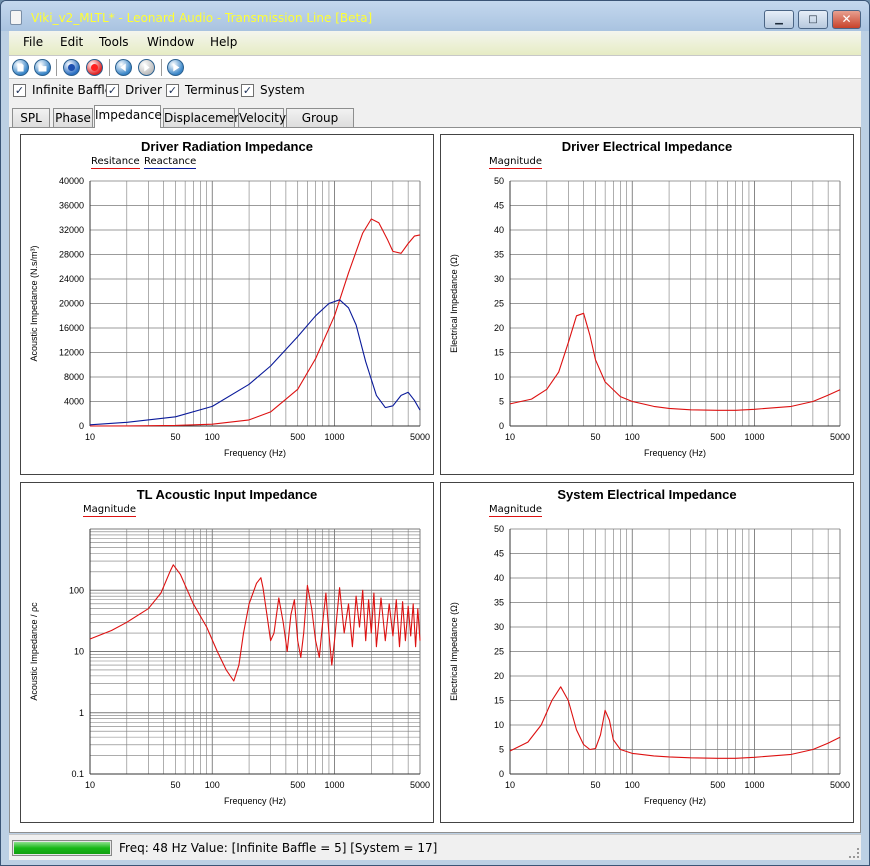 The image size is (870, 866). What do you see at coordinates (72, 42) in the screenshot?
I see `menu-edit: Edit` at bounding box center [72, 42].